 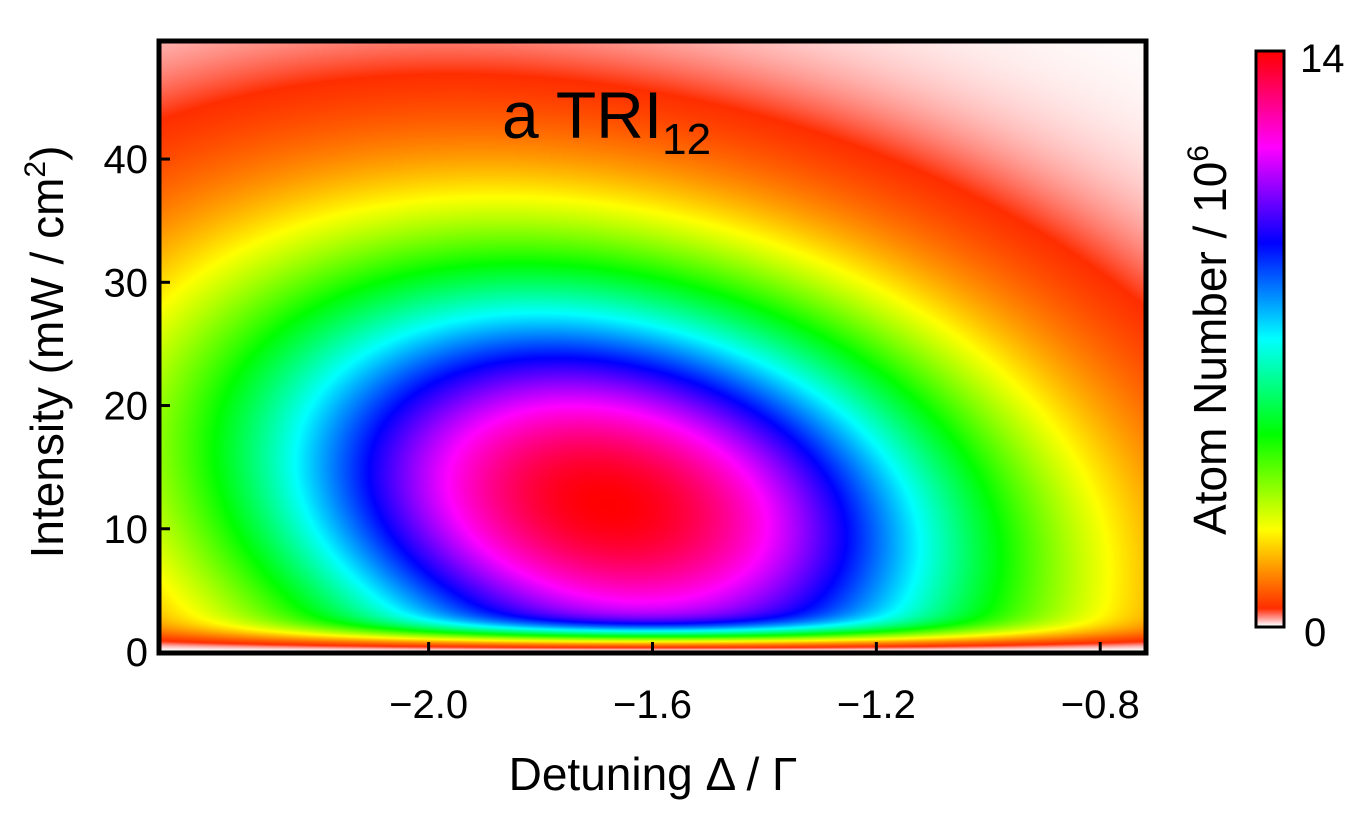 I want to click on colorbar, so click(x=1270, y=339).